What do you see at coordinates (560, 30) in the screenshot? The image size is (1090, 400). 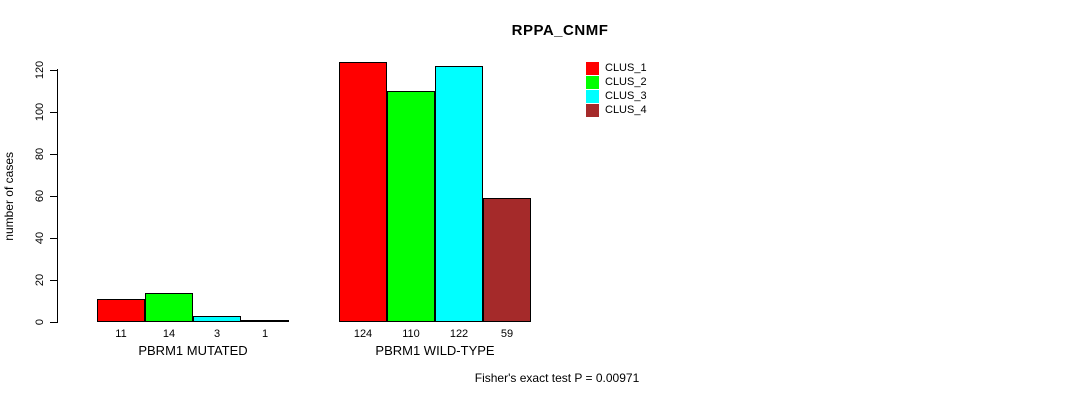 I see `chart-title: RPPA_CNMF` at bounding box center [560, 30].